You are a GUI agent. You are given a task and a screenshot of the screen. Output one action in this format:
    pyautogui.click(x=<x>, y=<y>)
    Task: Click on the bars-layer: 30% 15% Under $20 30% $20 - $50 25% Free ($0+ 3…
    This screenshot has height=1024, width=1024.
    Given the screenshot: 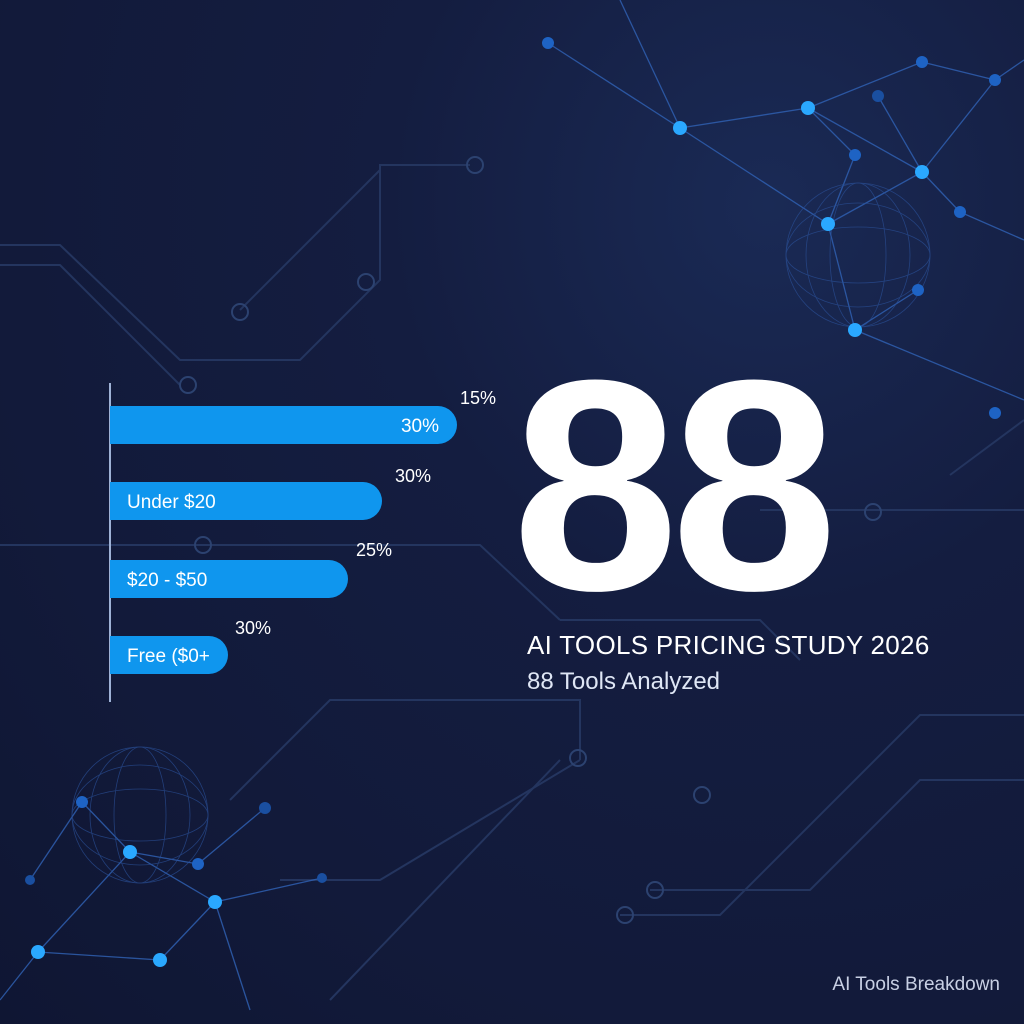 What is the action you would take?
    pyautogui.click(x=303, y=531)
    